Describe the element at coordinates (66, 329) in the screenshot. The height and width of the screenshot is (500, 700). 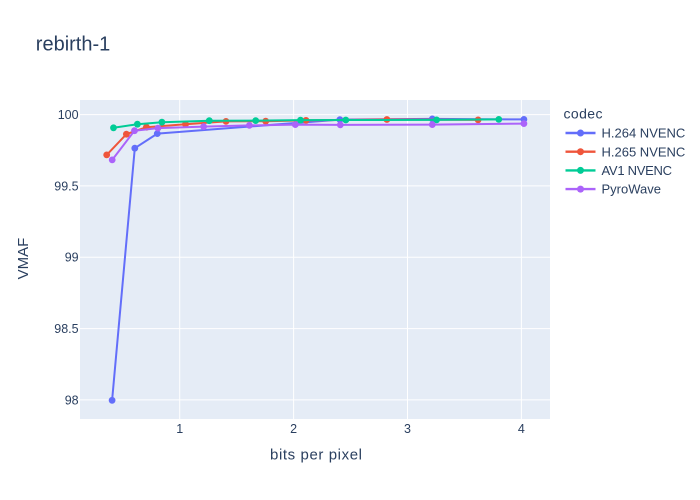
I see `svg-text: 98.5` at that location.